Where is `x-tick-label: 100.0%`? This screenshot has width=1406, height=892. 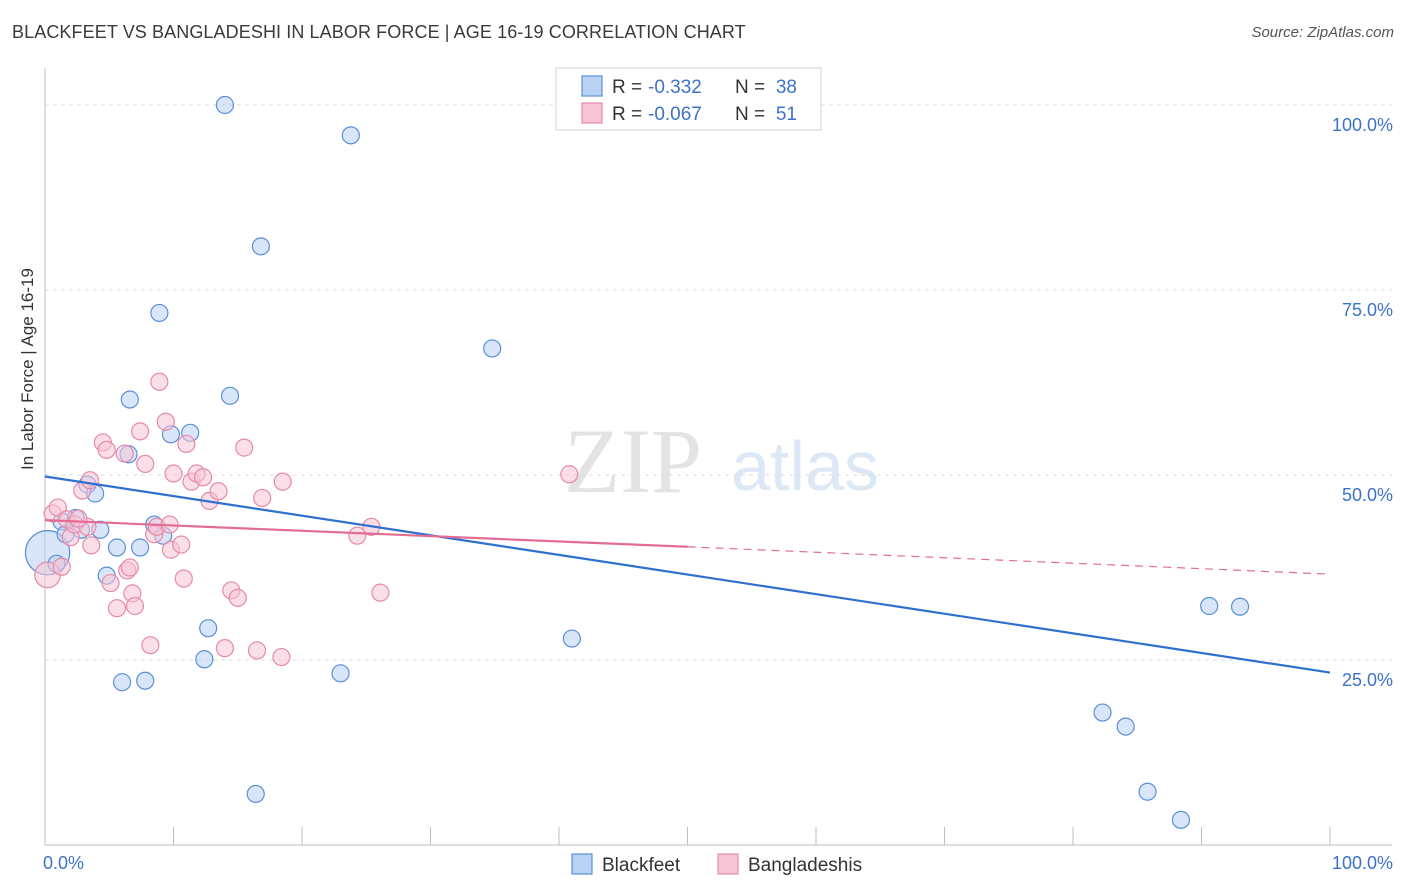 x-tick-label: 100.0% is located at coordinates (1362, 863).